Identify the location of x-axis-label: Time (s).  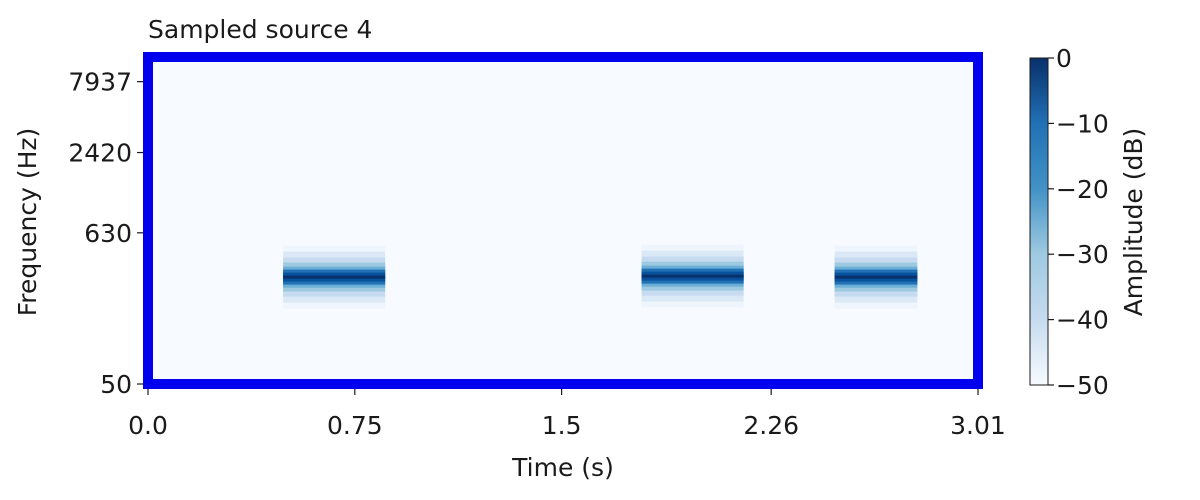
(562, 467).